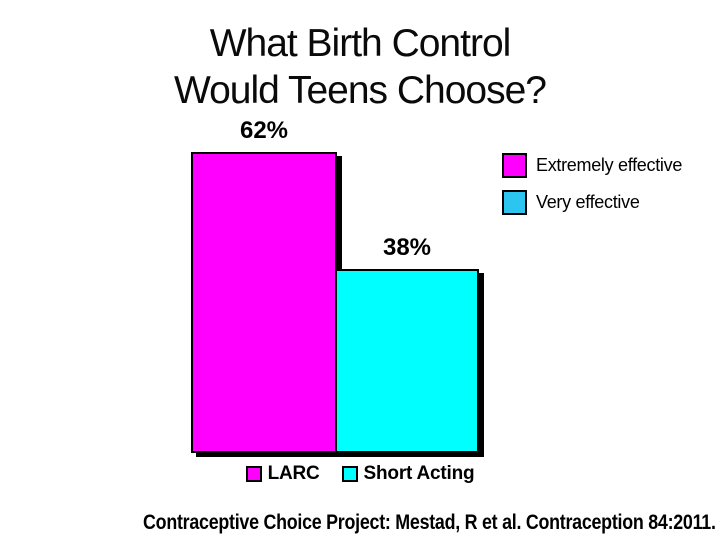 Image resolution: width=720 pixels, height=540 pixels. I want to click on magenta-swatch-icon, so click(514, 165).